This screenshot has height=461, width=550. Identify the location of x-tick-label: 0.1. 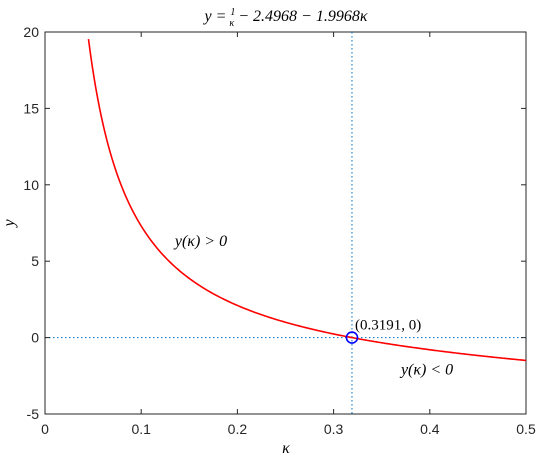
(141, 429).